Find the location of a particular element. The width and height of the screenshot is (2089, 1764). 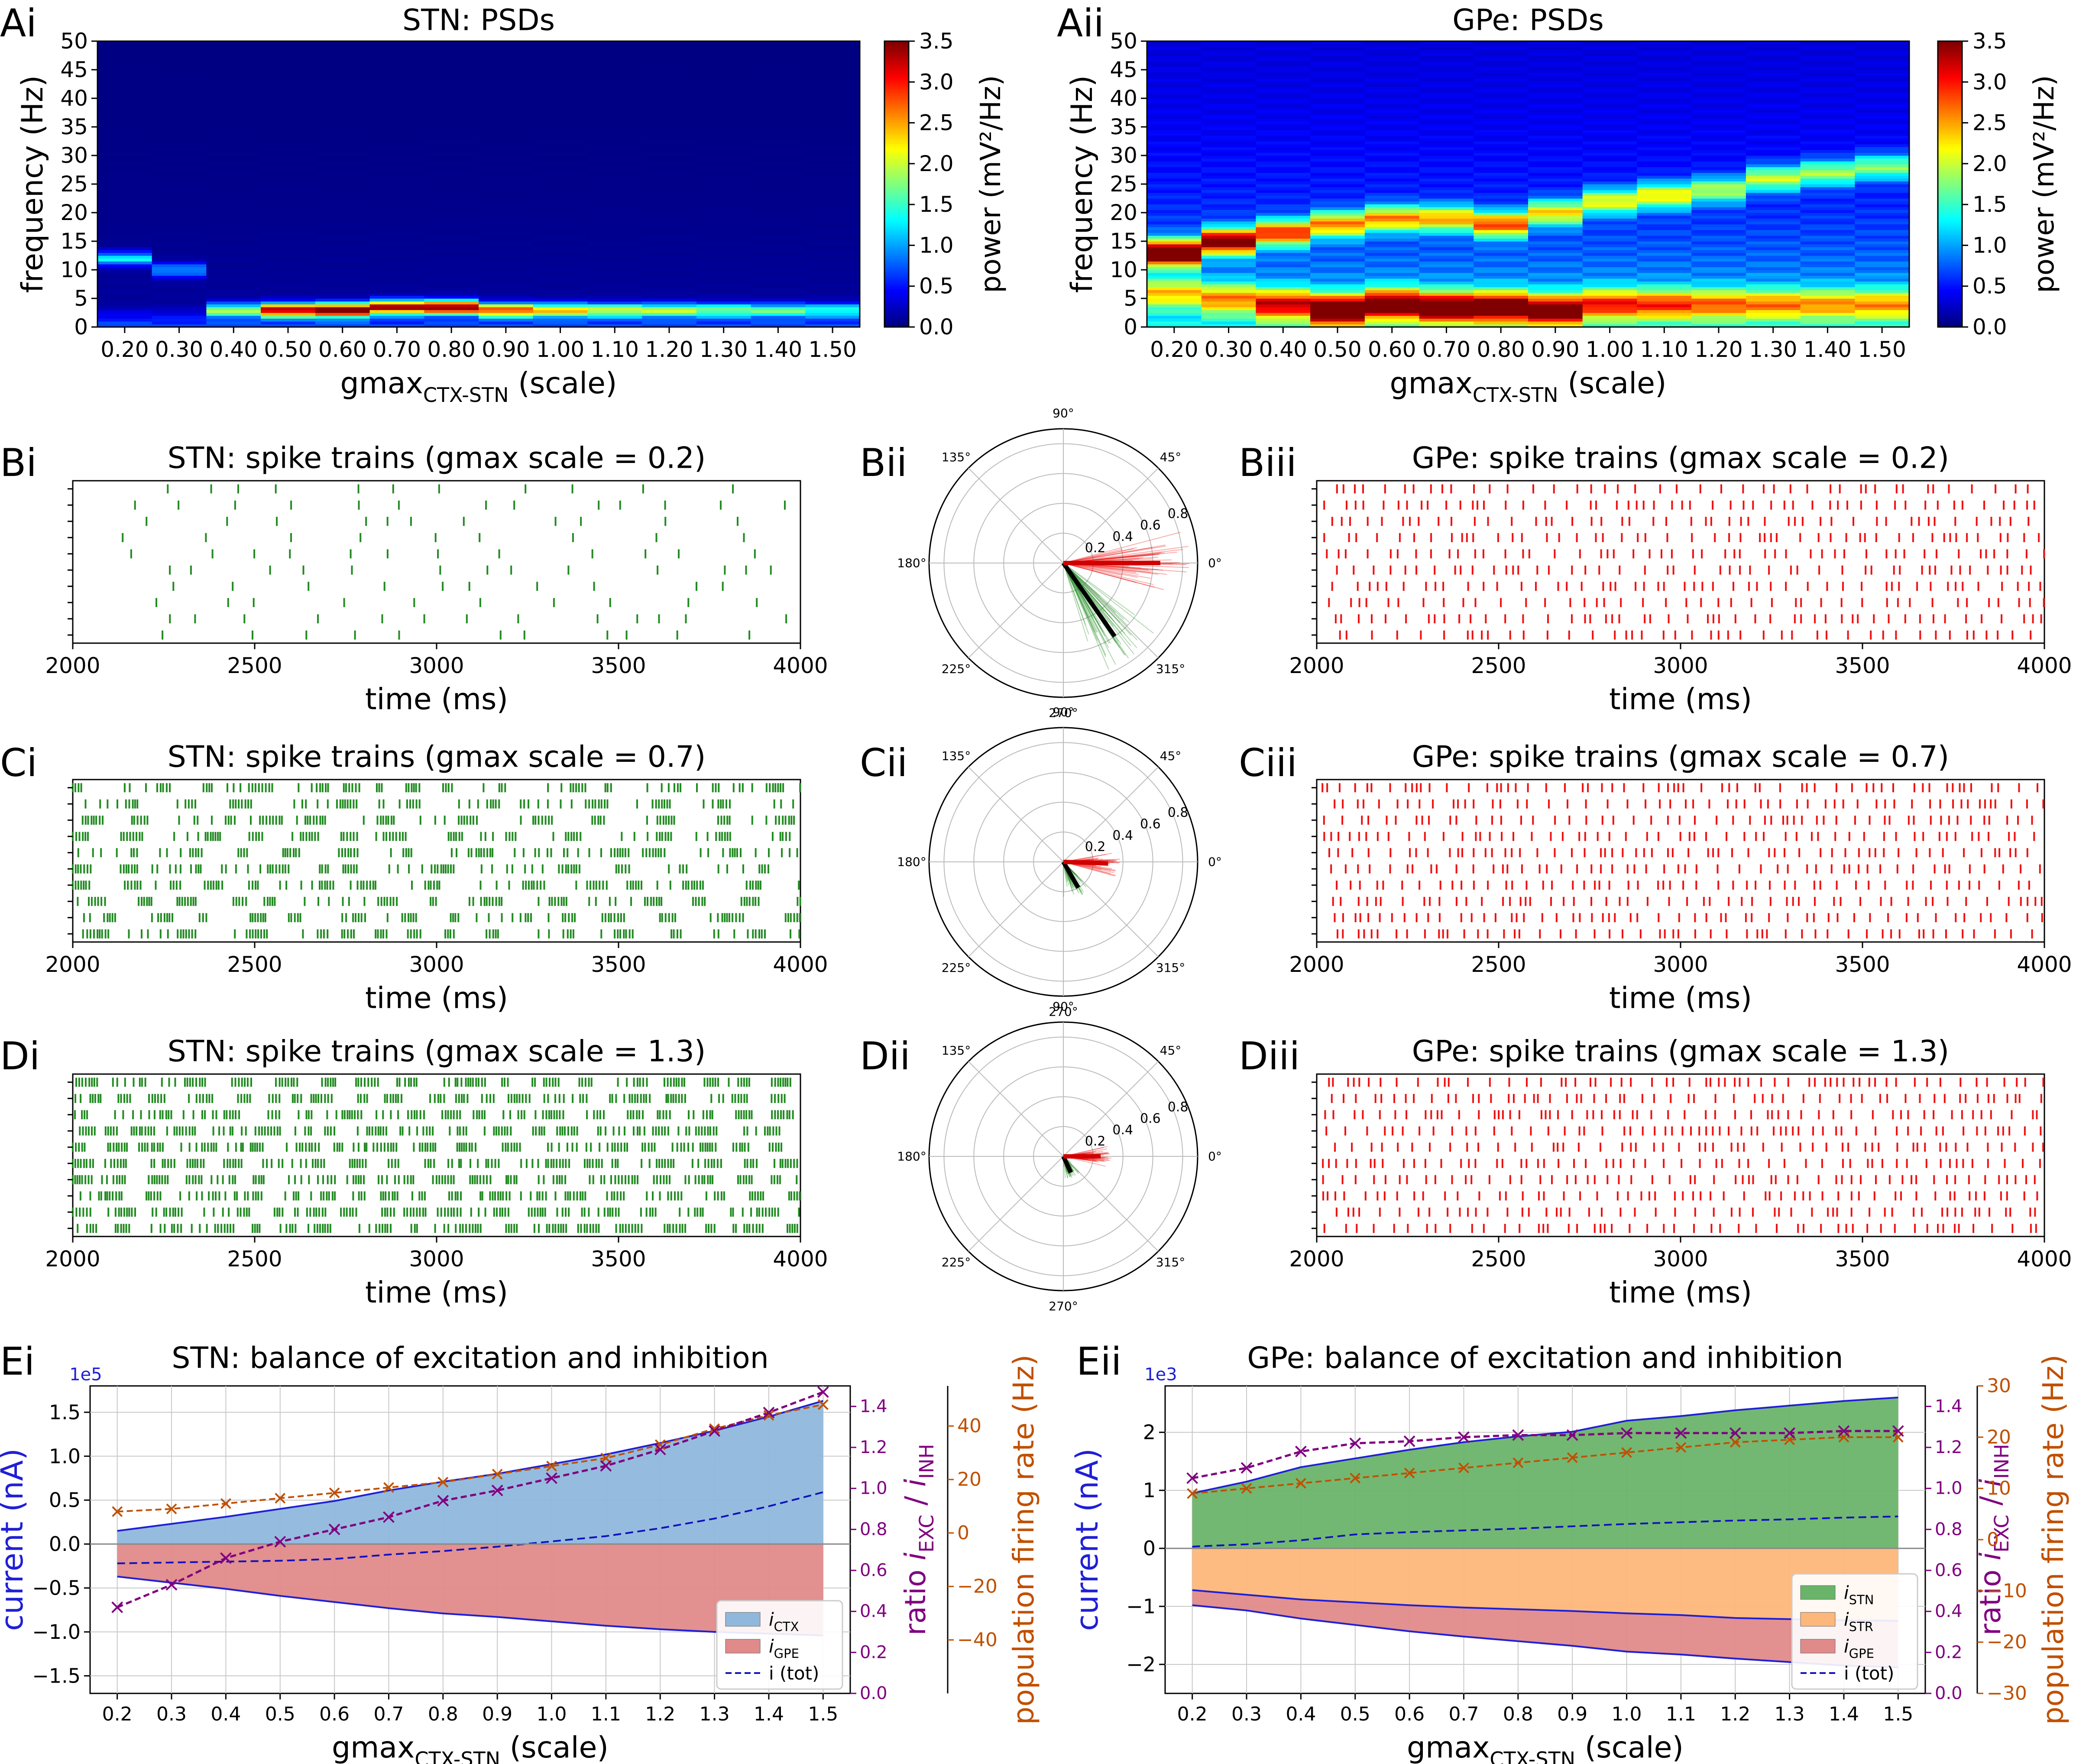

panel-label-Bi: Bi is located at coordinates (18, 462).